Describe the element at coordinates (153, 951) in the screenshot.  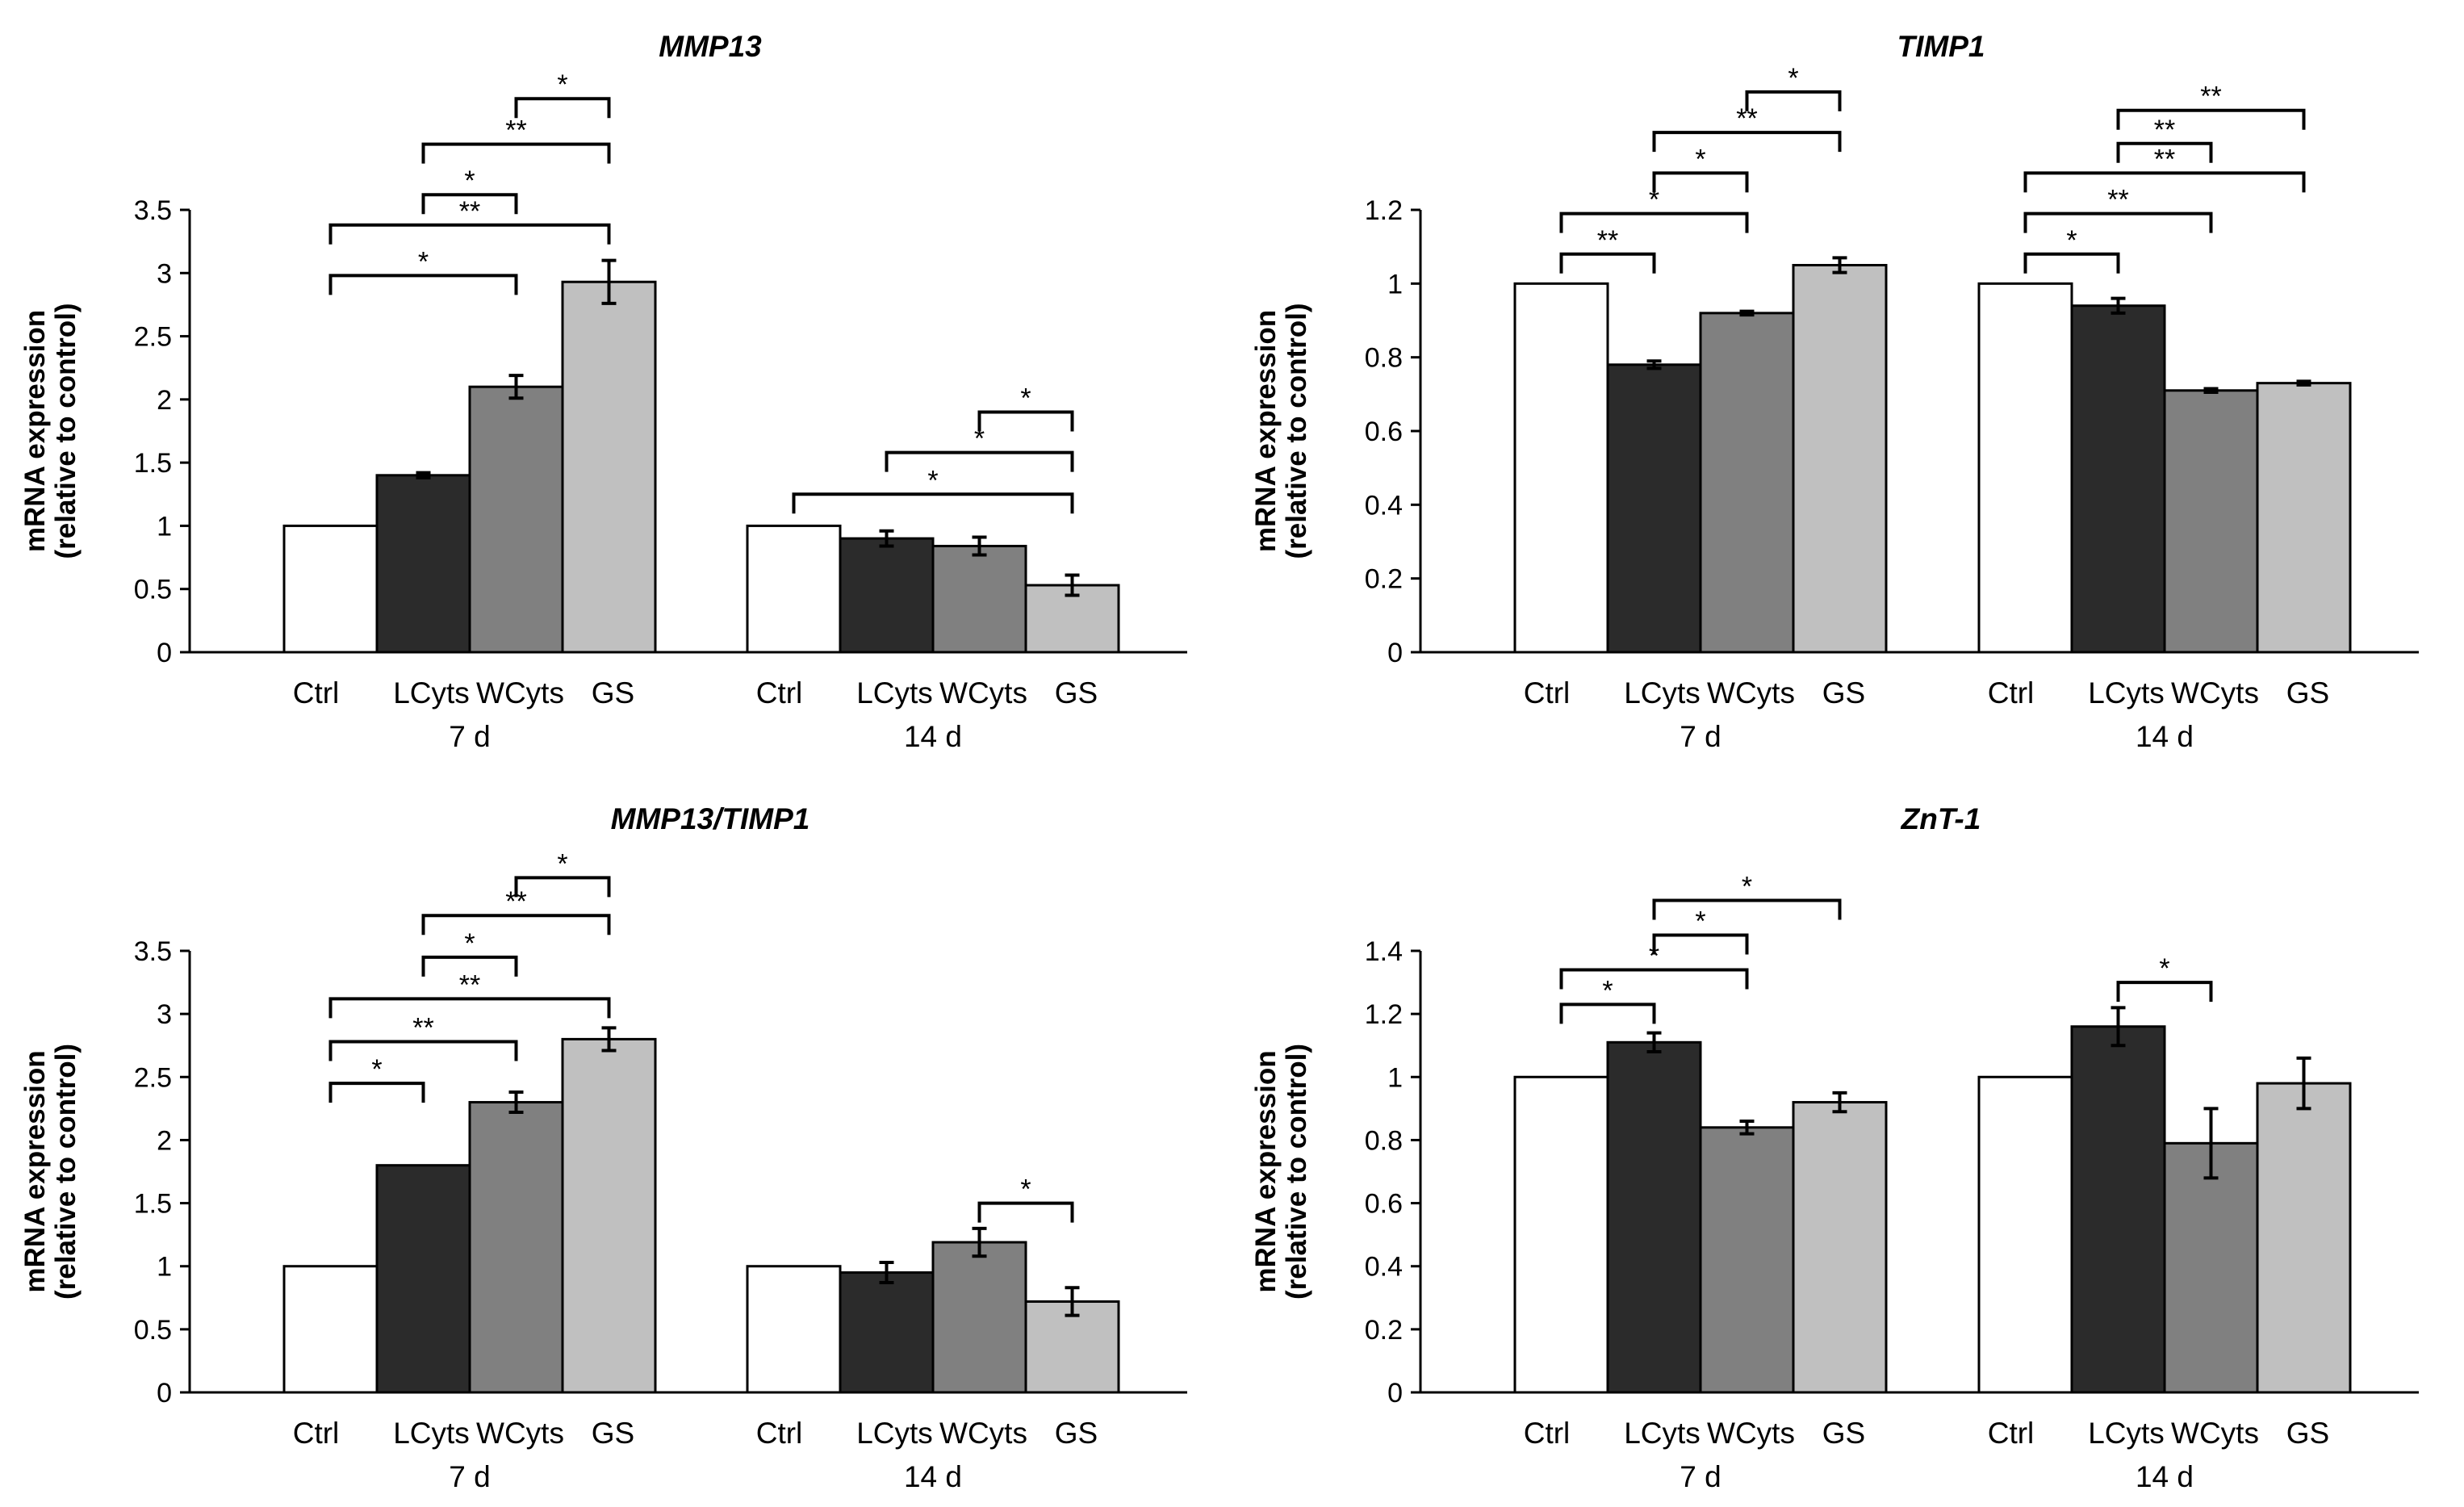
I see `y-tick-label: 3.5` at that location.